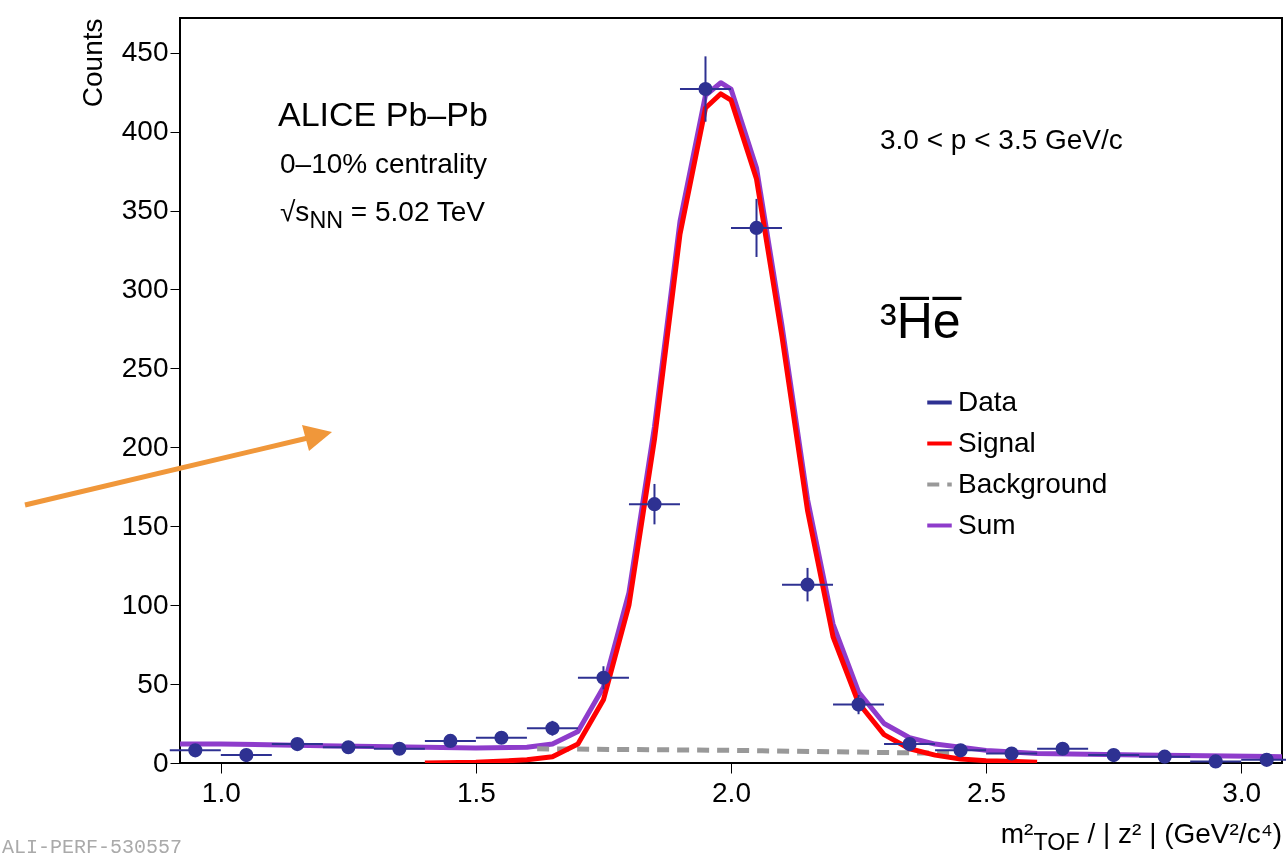 Image resolution: width=1286 pixels, height=865 pixels. I want to click on x-axis-title: m²$_{TOF}$ / | z² | (GeV²/c⁴), so click(1141, 837).